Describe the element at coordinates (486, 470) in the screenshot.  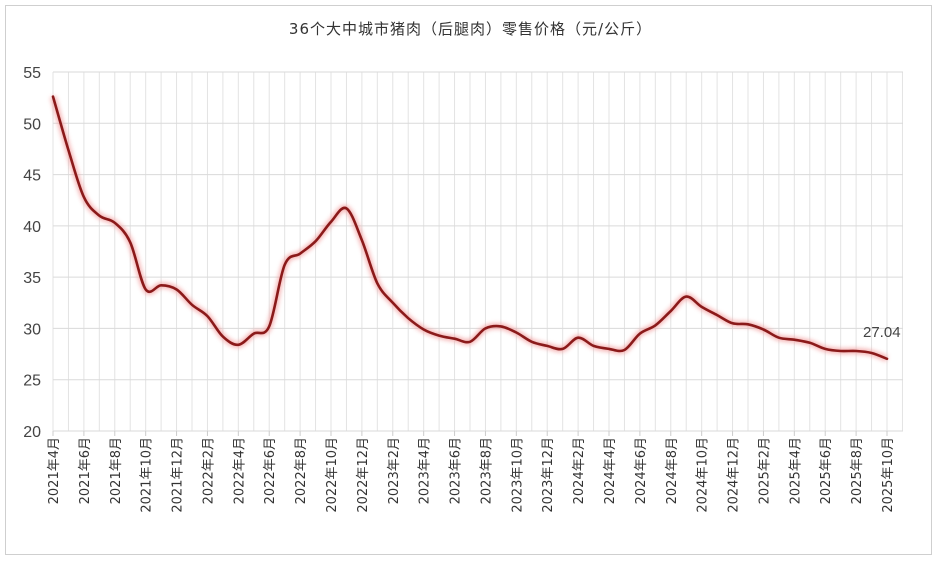
I see `x-tick-label: 2023年8月` at that location.